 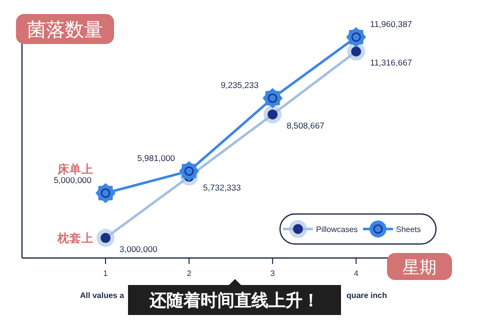 What do you see at coordinates (73, 180) in the screenshot?
I see `data-label: 5,000,000` at bounding box center [73, 180].